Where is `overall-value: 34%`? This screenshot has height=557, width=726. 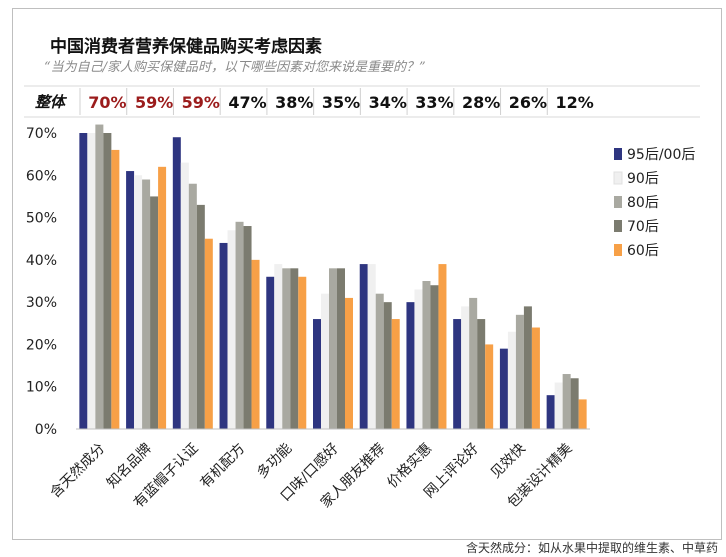 overall-value: 34% is located at coordinates (388, 102).